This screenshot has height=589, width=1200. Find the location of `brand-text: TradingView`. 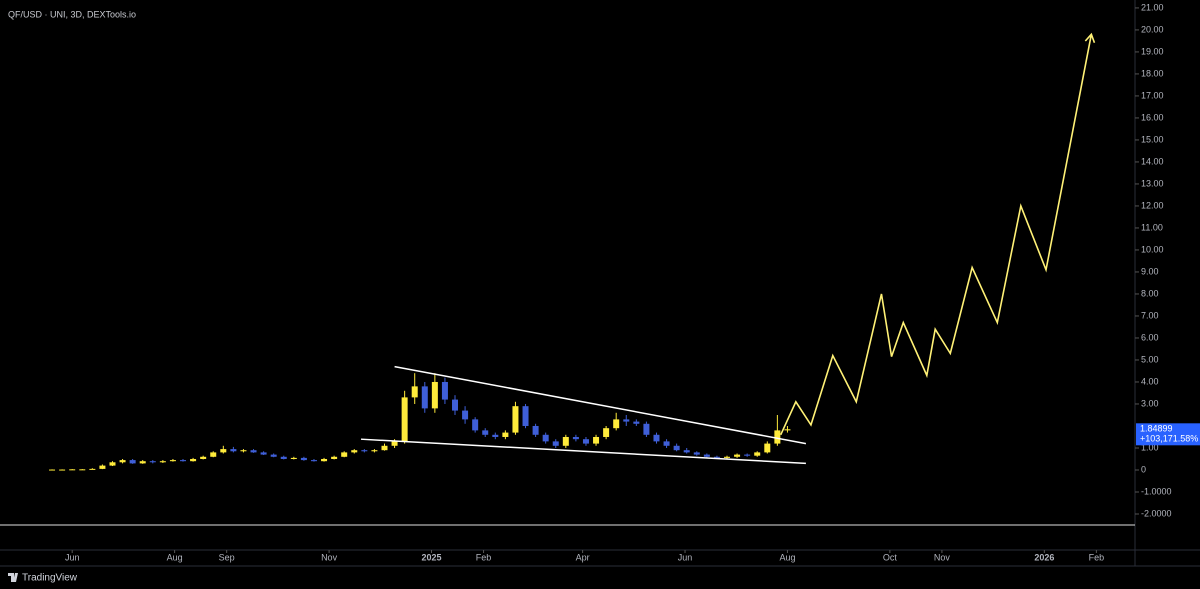

brand-text: TradingView is located at coordinates (50, 578).